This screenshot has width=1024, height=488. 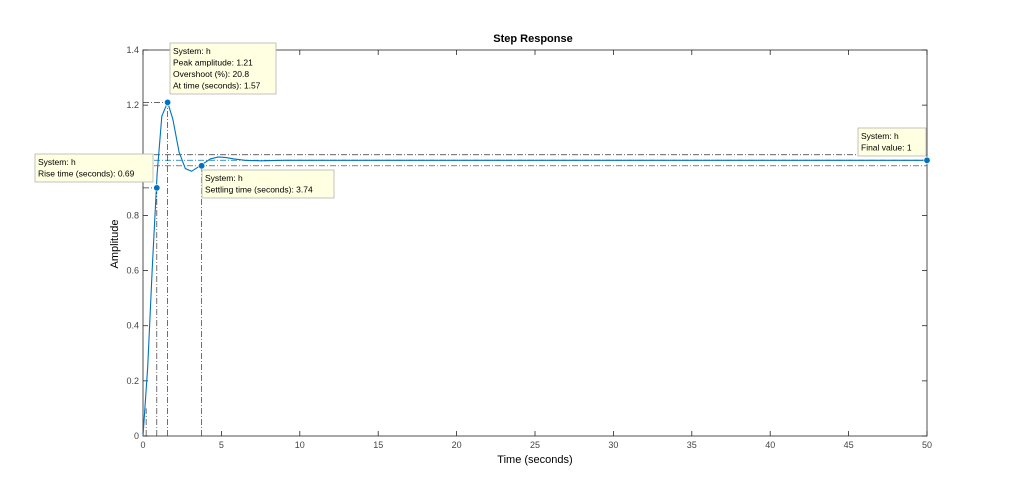 What do you see at coordinates (534, 460) in the screenshot?
I see `x-axis-label: Time (seconds)` at bounding box center [534, 460].